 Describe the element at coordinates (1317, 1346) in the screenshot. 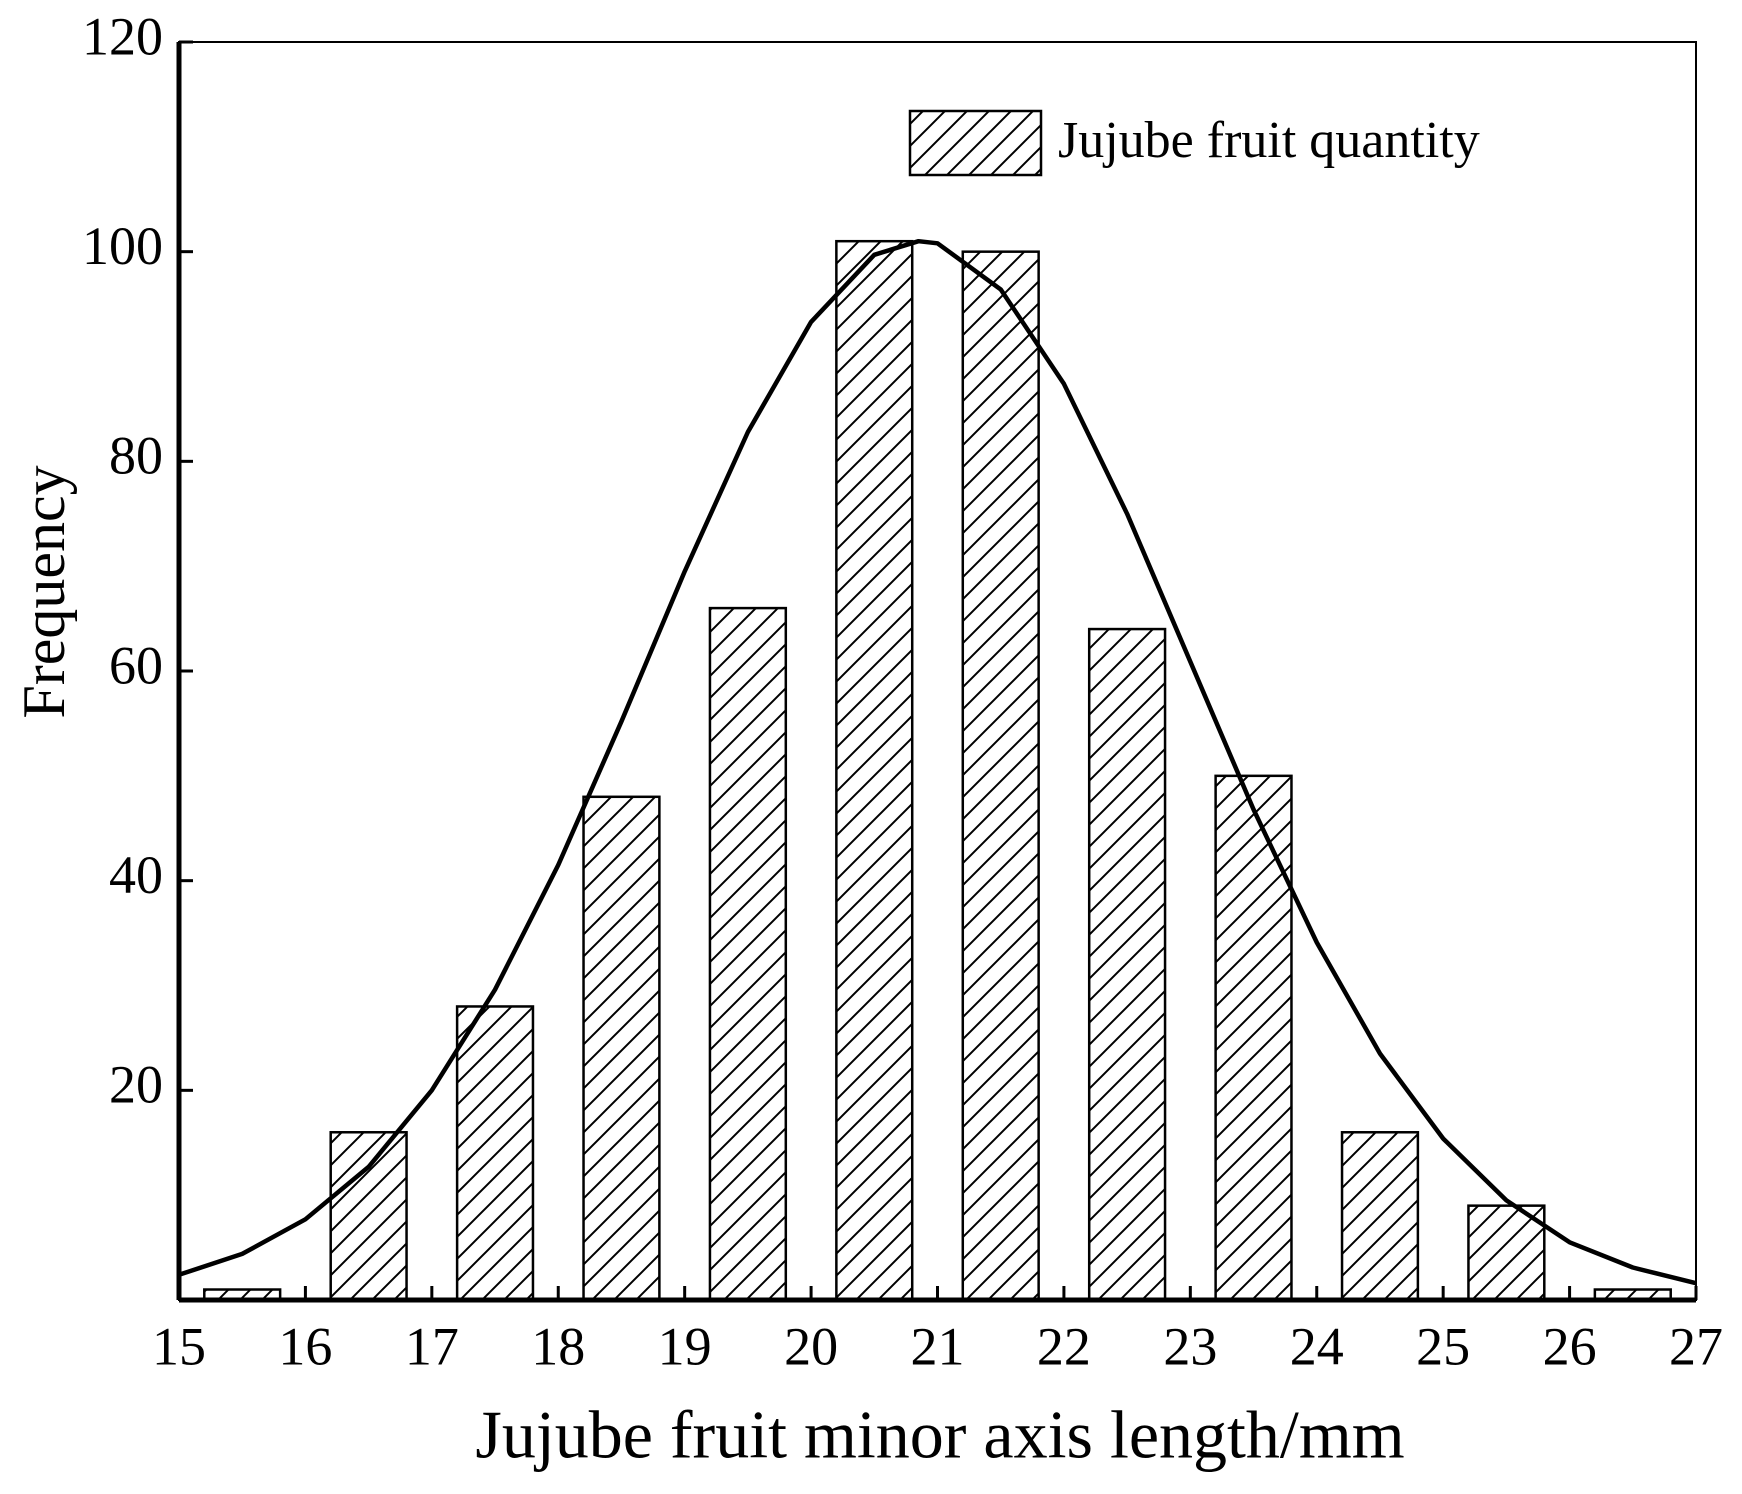

I see `x-tick-label: 24` at that location.